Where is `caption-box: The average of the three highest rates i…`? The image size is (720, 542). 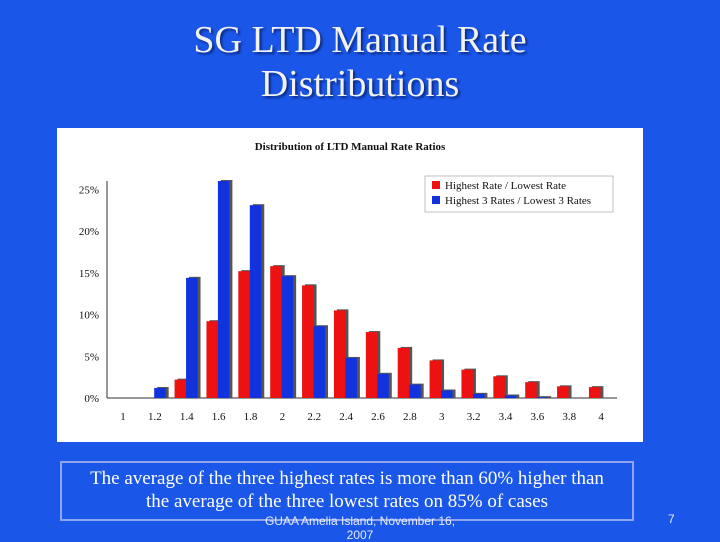 caption-box: The average of the three highest rates i… is located at coordinates (347, 491).